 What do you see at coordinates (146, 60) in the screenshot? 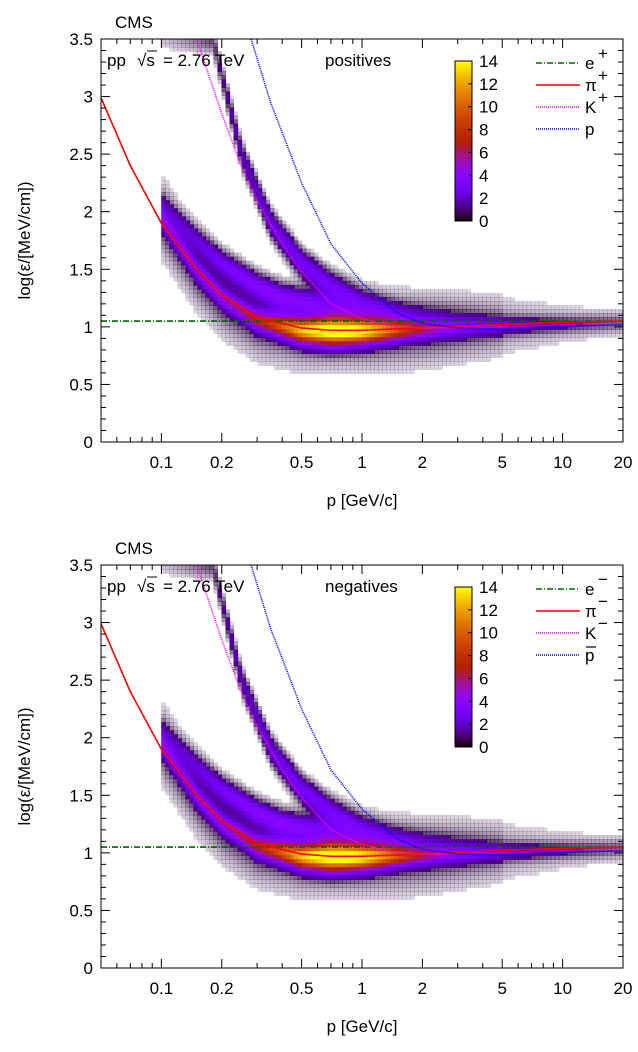
I see `sqrt-s-label: √s` at bounding box center [146, 60].